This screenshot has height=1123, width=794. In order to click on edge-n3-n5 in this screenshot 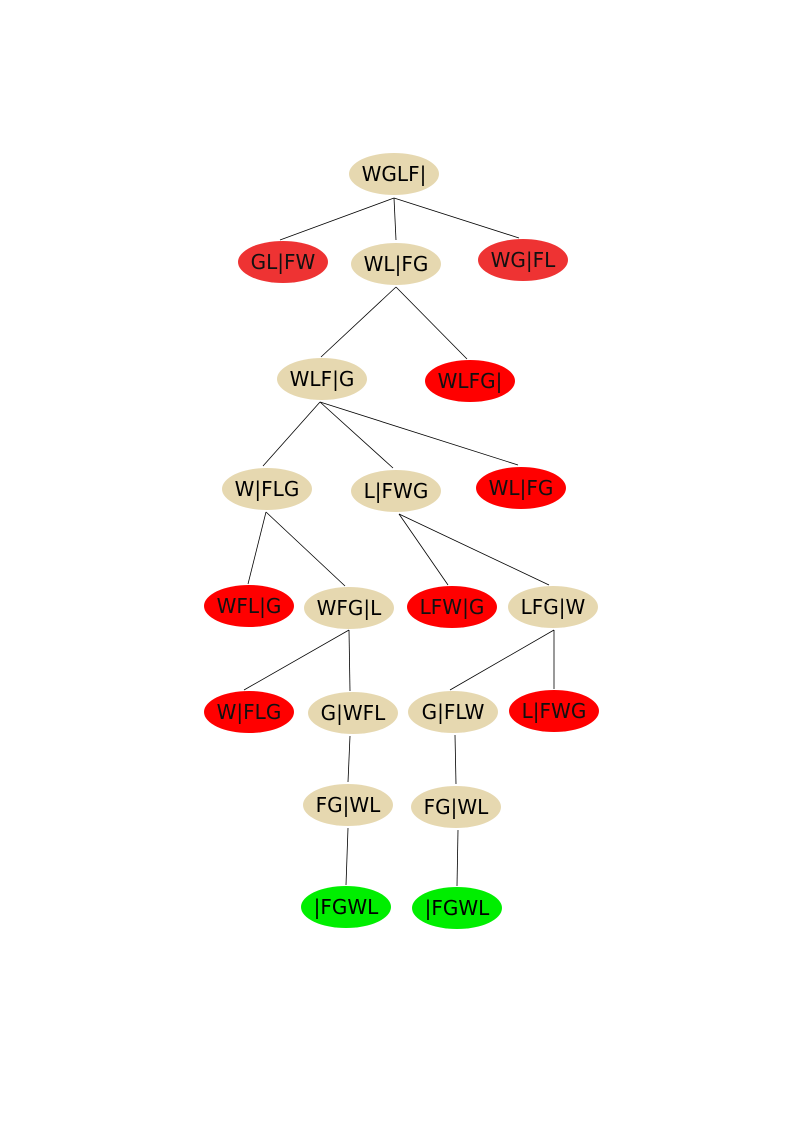, I will do `click(358, 322)`.